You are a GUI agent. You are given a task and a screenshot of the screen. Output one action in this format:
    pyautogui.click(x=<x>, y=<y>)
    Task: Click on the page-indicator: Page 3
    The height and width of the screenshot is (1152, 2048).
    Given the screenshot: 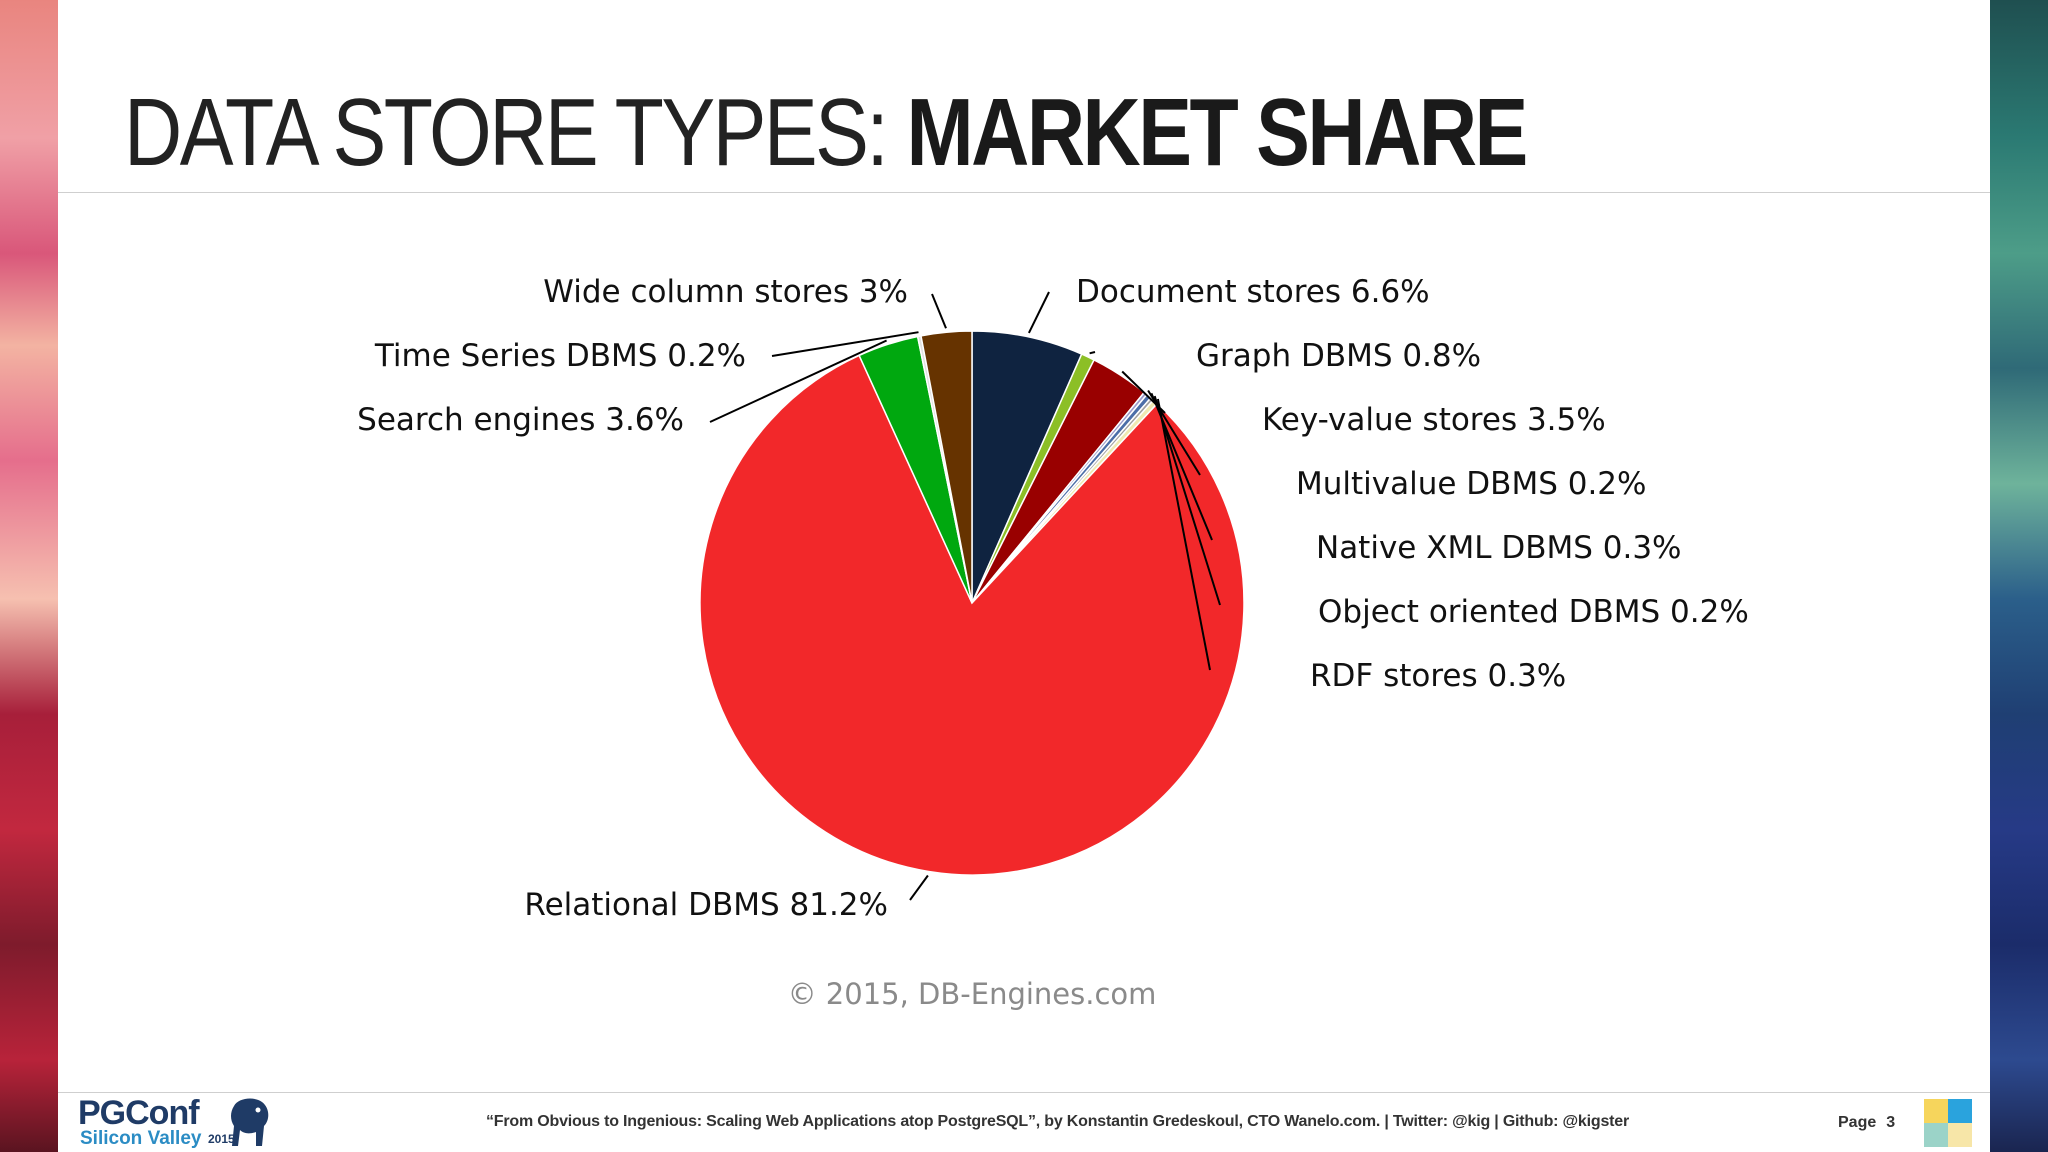 What is the action you would take?
    pyautogui.click(x=1866, y=1123)
    